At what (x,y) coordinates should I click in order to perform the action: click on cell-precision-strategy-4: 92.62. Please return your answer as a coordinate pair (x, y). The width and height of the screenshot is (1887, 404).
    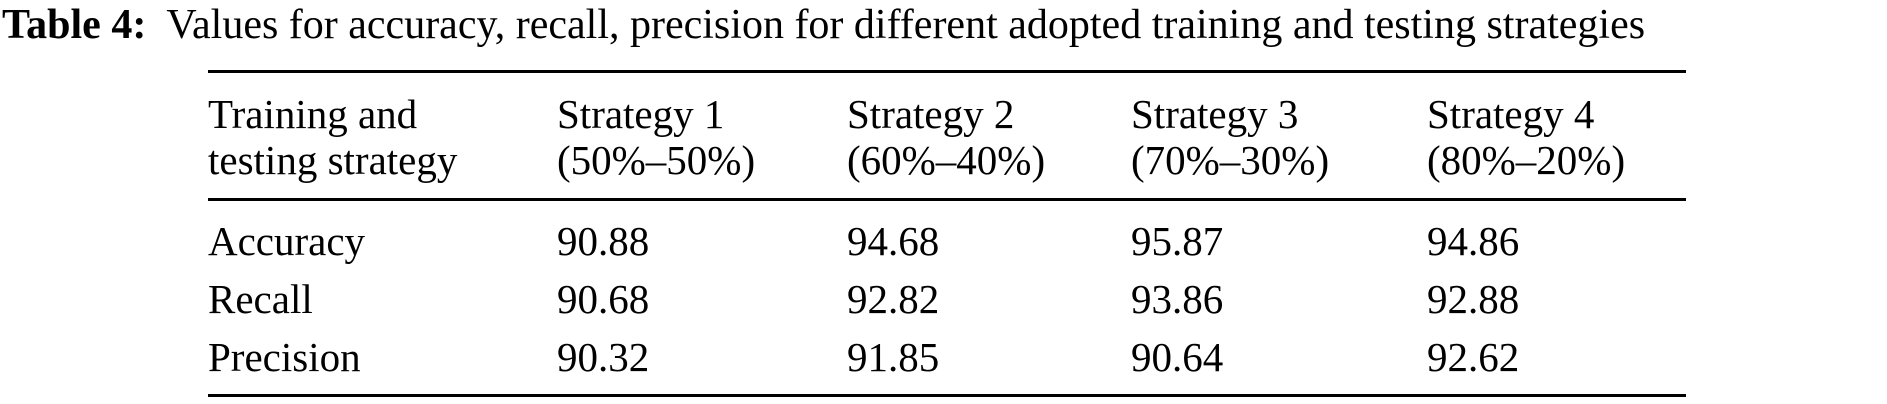
    Looking at the image, I should click on (1473, 357).